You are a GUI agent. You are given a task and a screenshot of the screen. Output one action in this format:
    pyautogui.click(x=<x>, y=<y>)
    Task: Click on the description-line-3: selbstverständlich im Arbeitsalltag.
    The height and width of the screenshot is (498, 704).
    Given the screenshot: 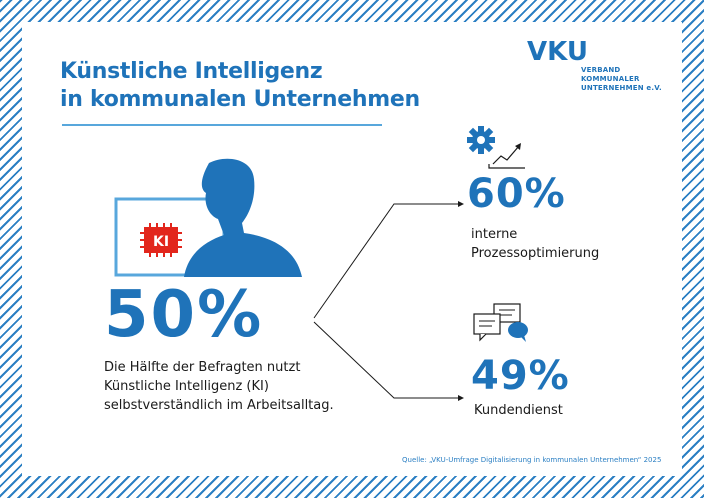 What is the action you would take?
    pyautogui.click(x=219, y=405)
    